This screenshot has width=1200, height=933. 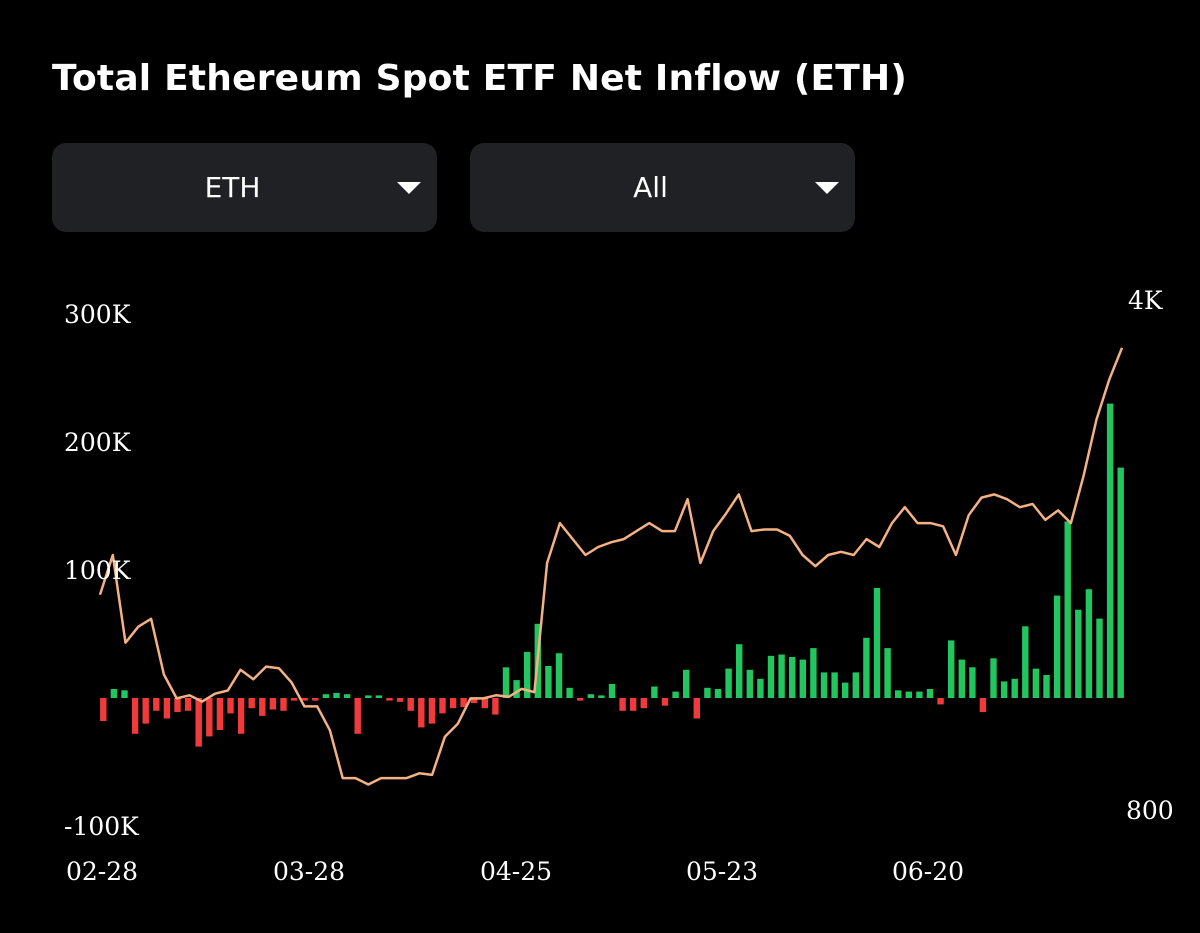 What do you see at coordinates (102, 871) in the screenshot?
I see `x-tick: 02-28` at bounding box center [102, 871].